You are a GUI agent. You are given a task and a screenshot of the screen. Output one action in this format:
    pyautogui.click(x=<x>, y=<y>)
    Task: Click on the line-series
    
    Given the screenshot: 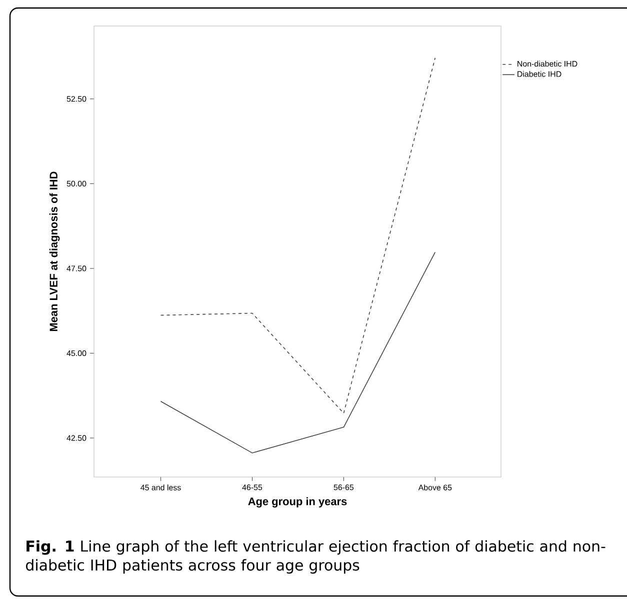 What is the action you would take?
    pyautogui.click(x=298, y=353)
    